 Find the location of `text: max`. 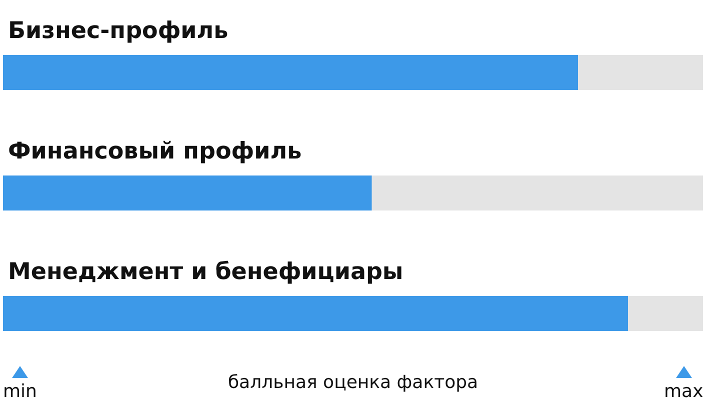

text: max is located at coordinates (684, 391).